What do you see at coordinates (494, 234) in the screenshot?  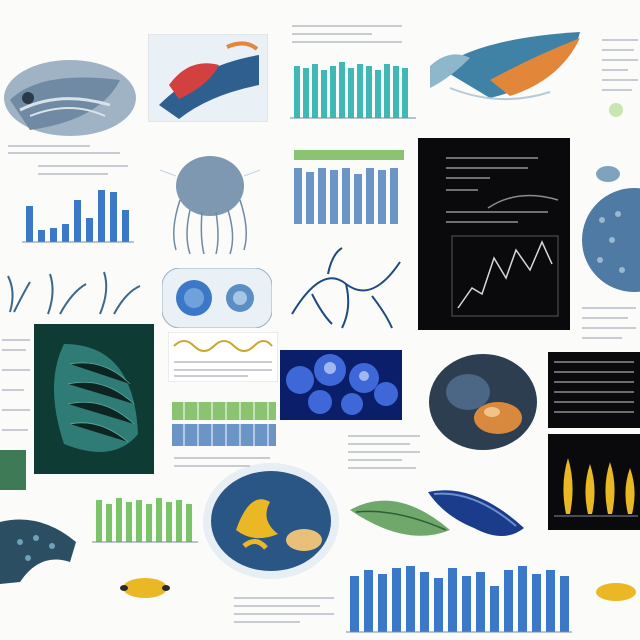 I see `dark-line-chart-panel` at bounding box center [494, 234].